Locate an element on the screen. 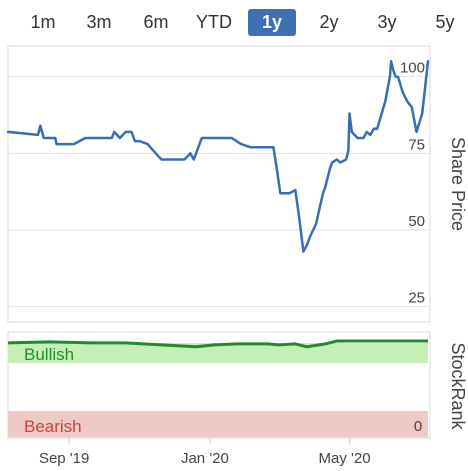 The image size is (468, 471). price-tick-label: 25 is located at coordinates (416, 298).